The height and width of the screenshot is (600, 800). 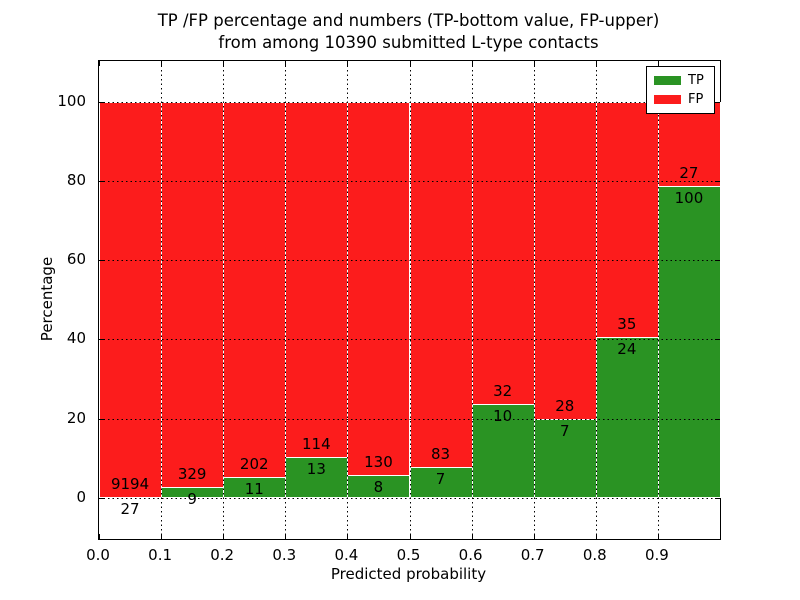 I want to click on x-tick-label: 0.7, so click(x=532, y=555).